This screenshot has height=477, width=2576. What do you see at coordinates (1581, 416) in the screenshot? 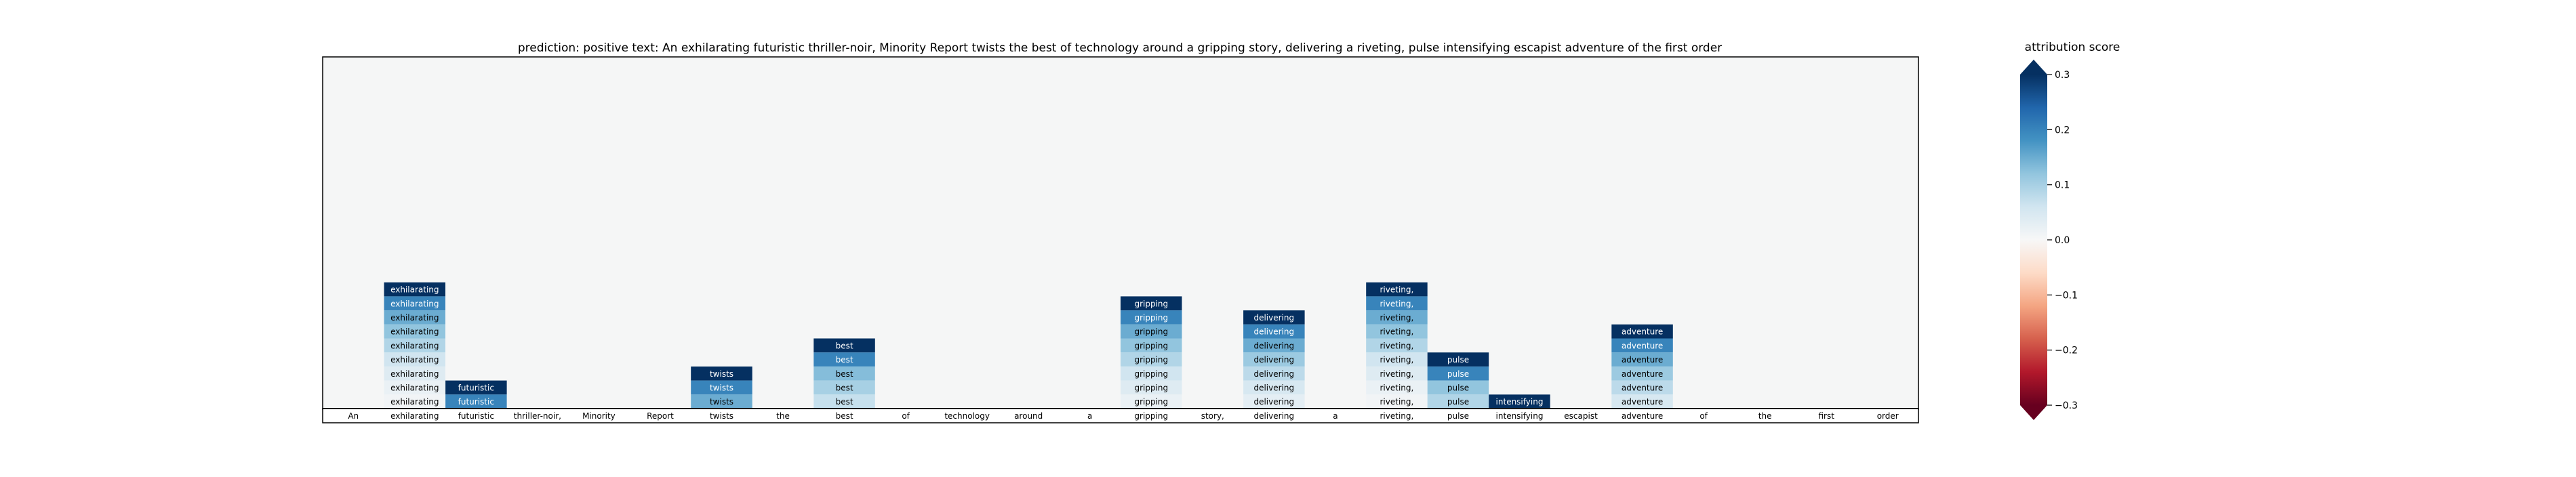
I see `token-label: escapist` at bounding box center [1581, 416].